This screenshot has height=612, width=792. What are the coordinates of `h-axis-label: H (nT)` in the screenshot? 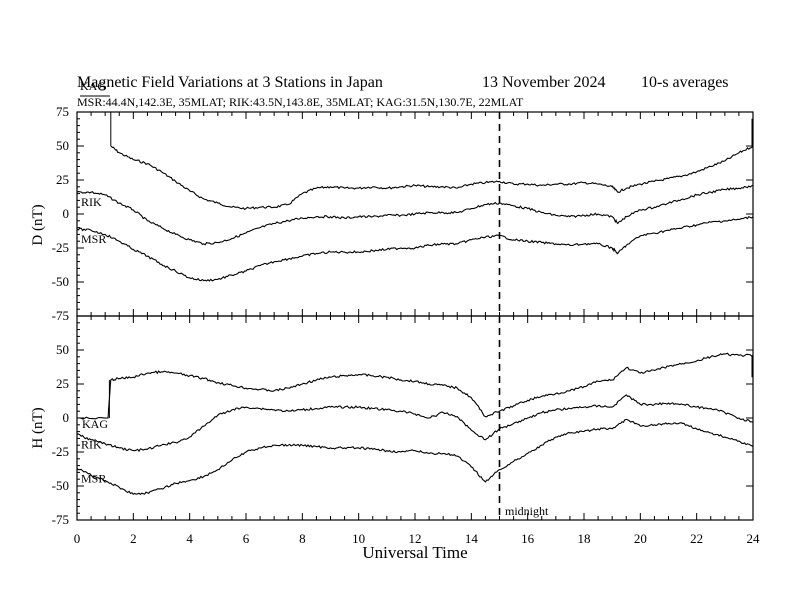 It's located at (38, 427).